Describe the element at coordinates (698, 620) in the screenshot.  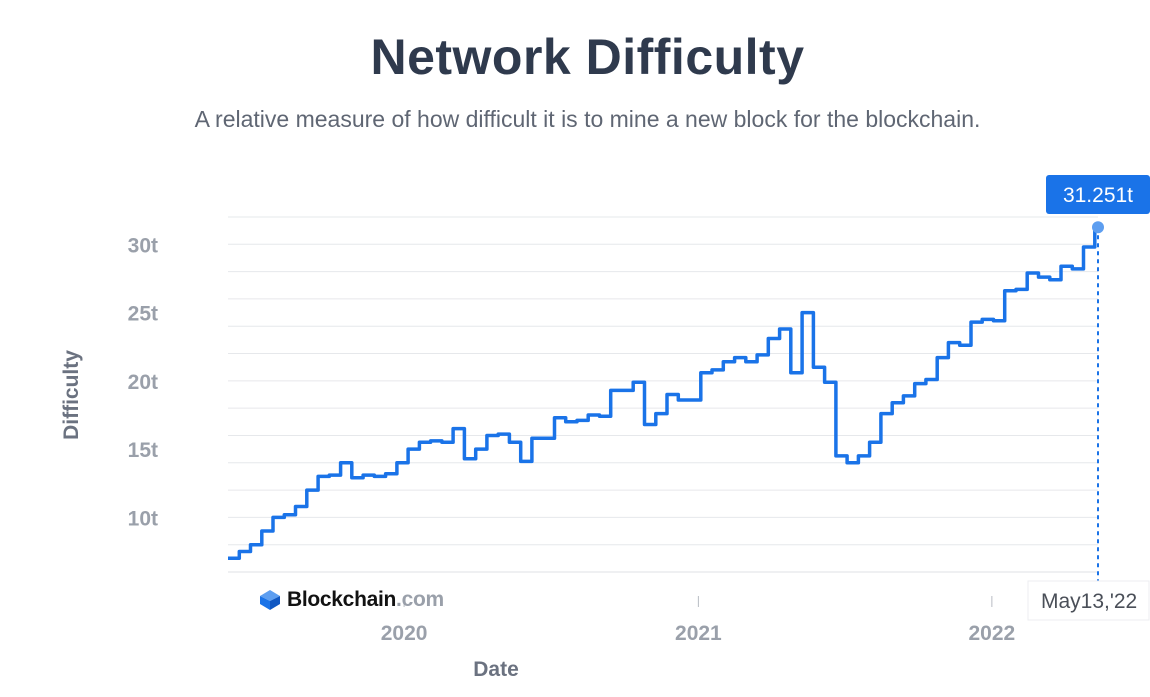
I see `x-axis-ticks: 2020 2021 2022` at that location.